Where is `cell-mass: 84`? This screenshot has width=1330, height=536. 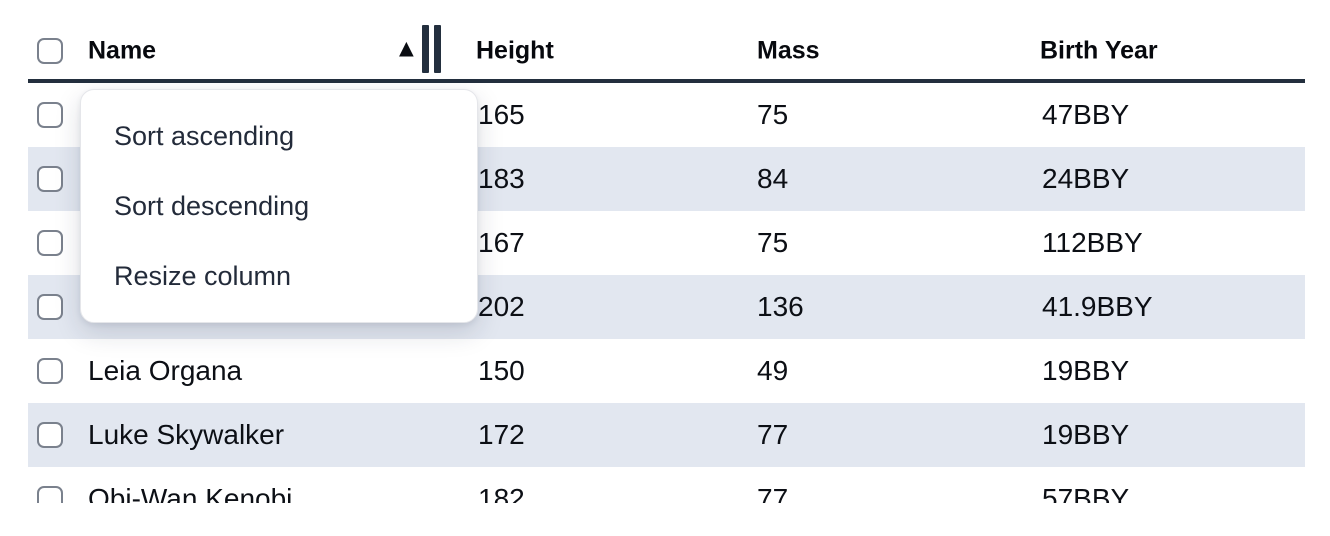 cell-mass: 84 is located at coordinates (773, 178).